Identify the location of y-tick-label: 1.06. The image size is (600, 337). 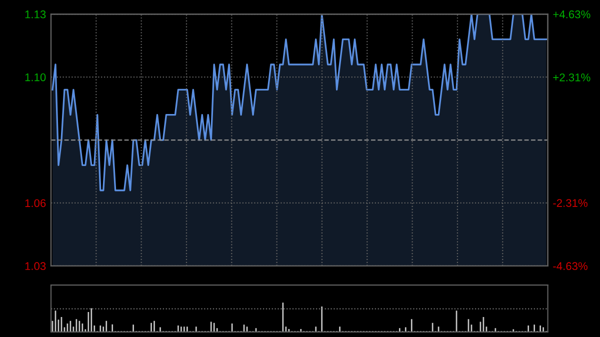
(35, 203).